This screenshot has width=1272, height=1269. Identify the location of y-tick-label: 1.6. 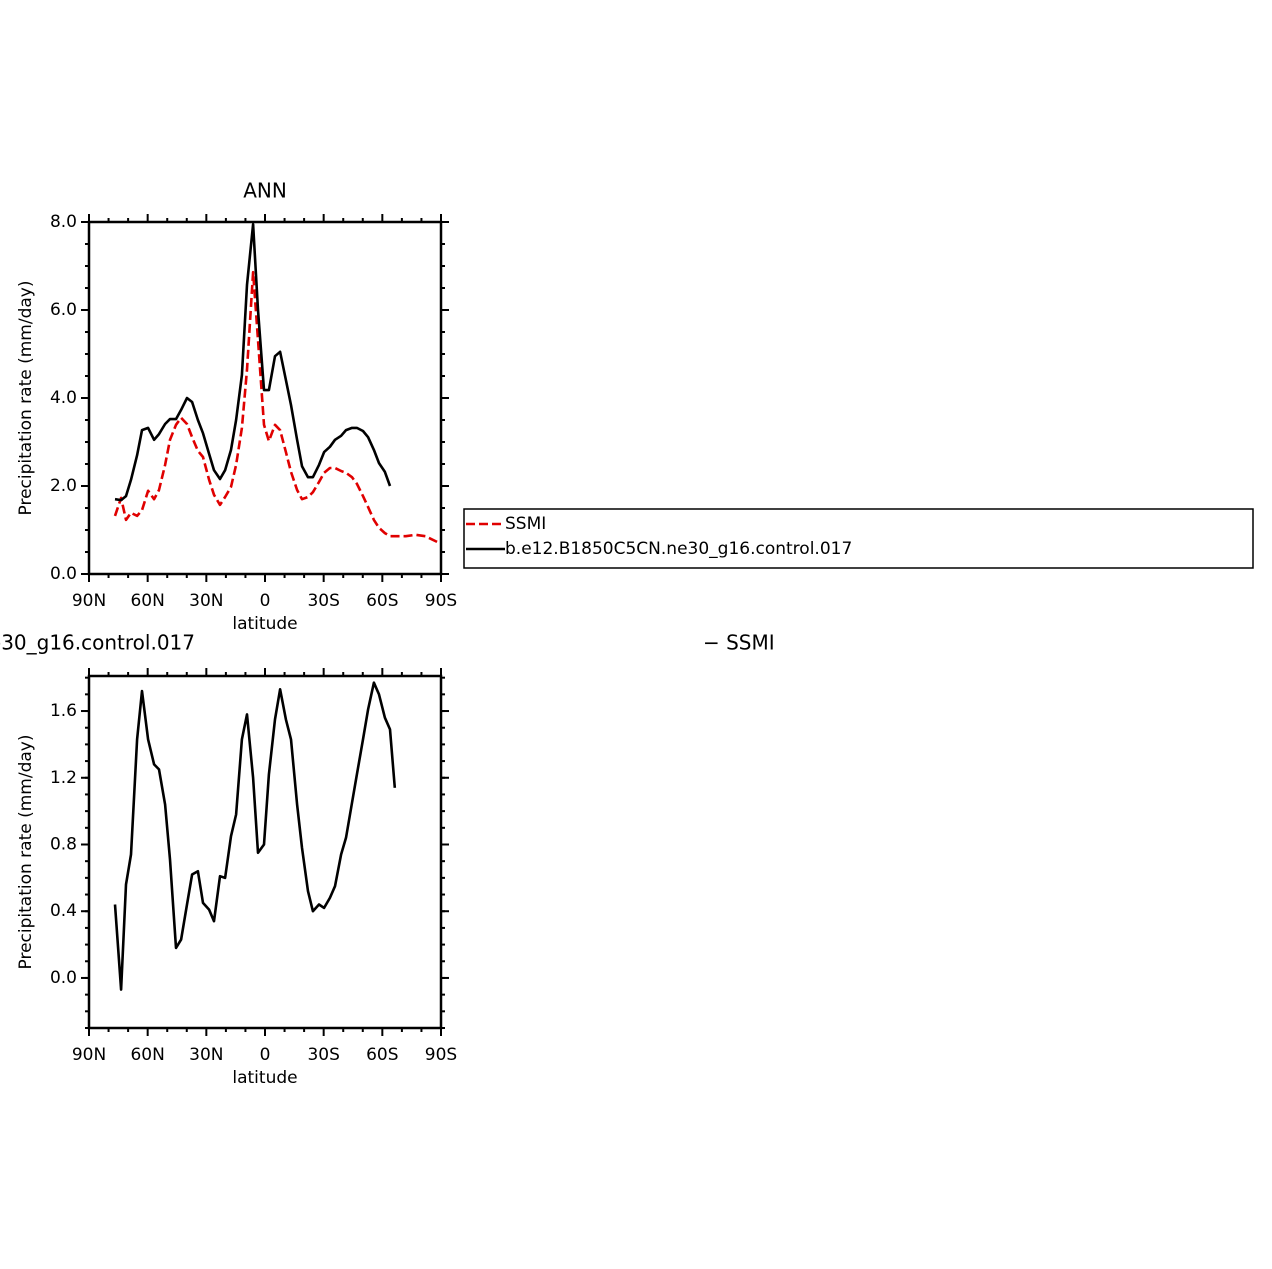
(63, 711).